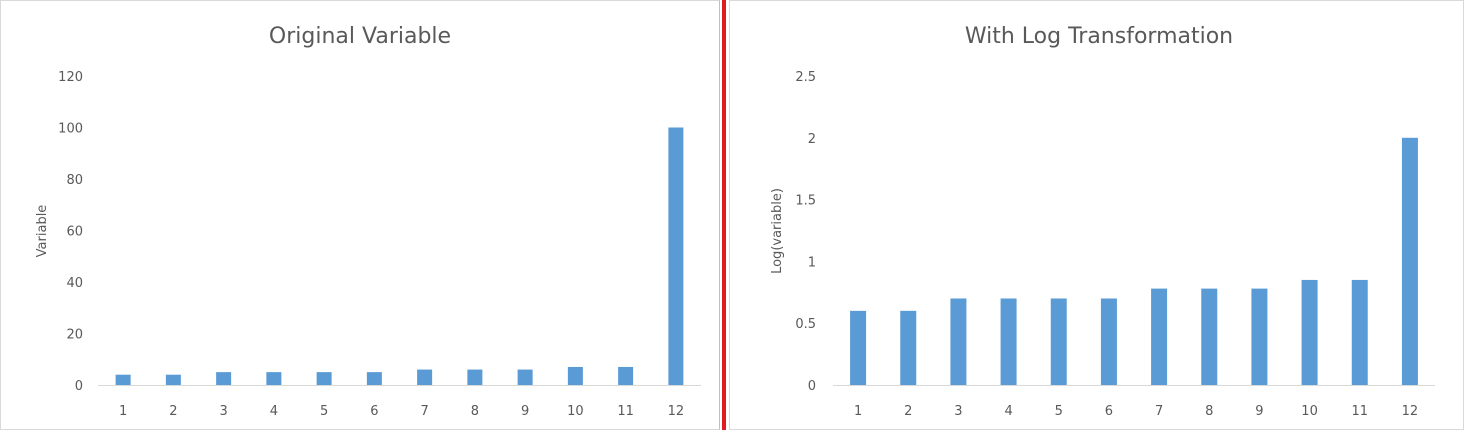  I want to click on y-tick-label: 40, so click(74, 283).